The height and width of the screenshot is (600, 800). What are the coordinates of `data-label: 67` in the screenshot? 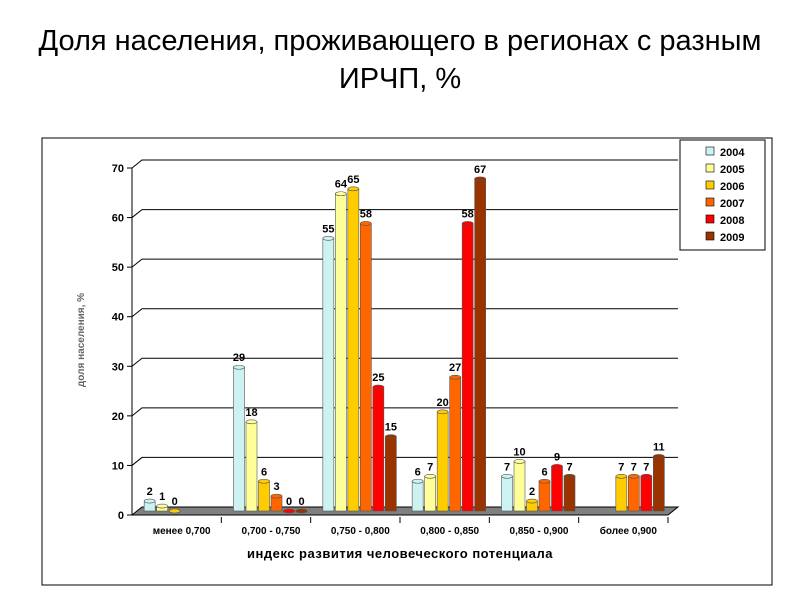 It's located at (480, 170).